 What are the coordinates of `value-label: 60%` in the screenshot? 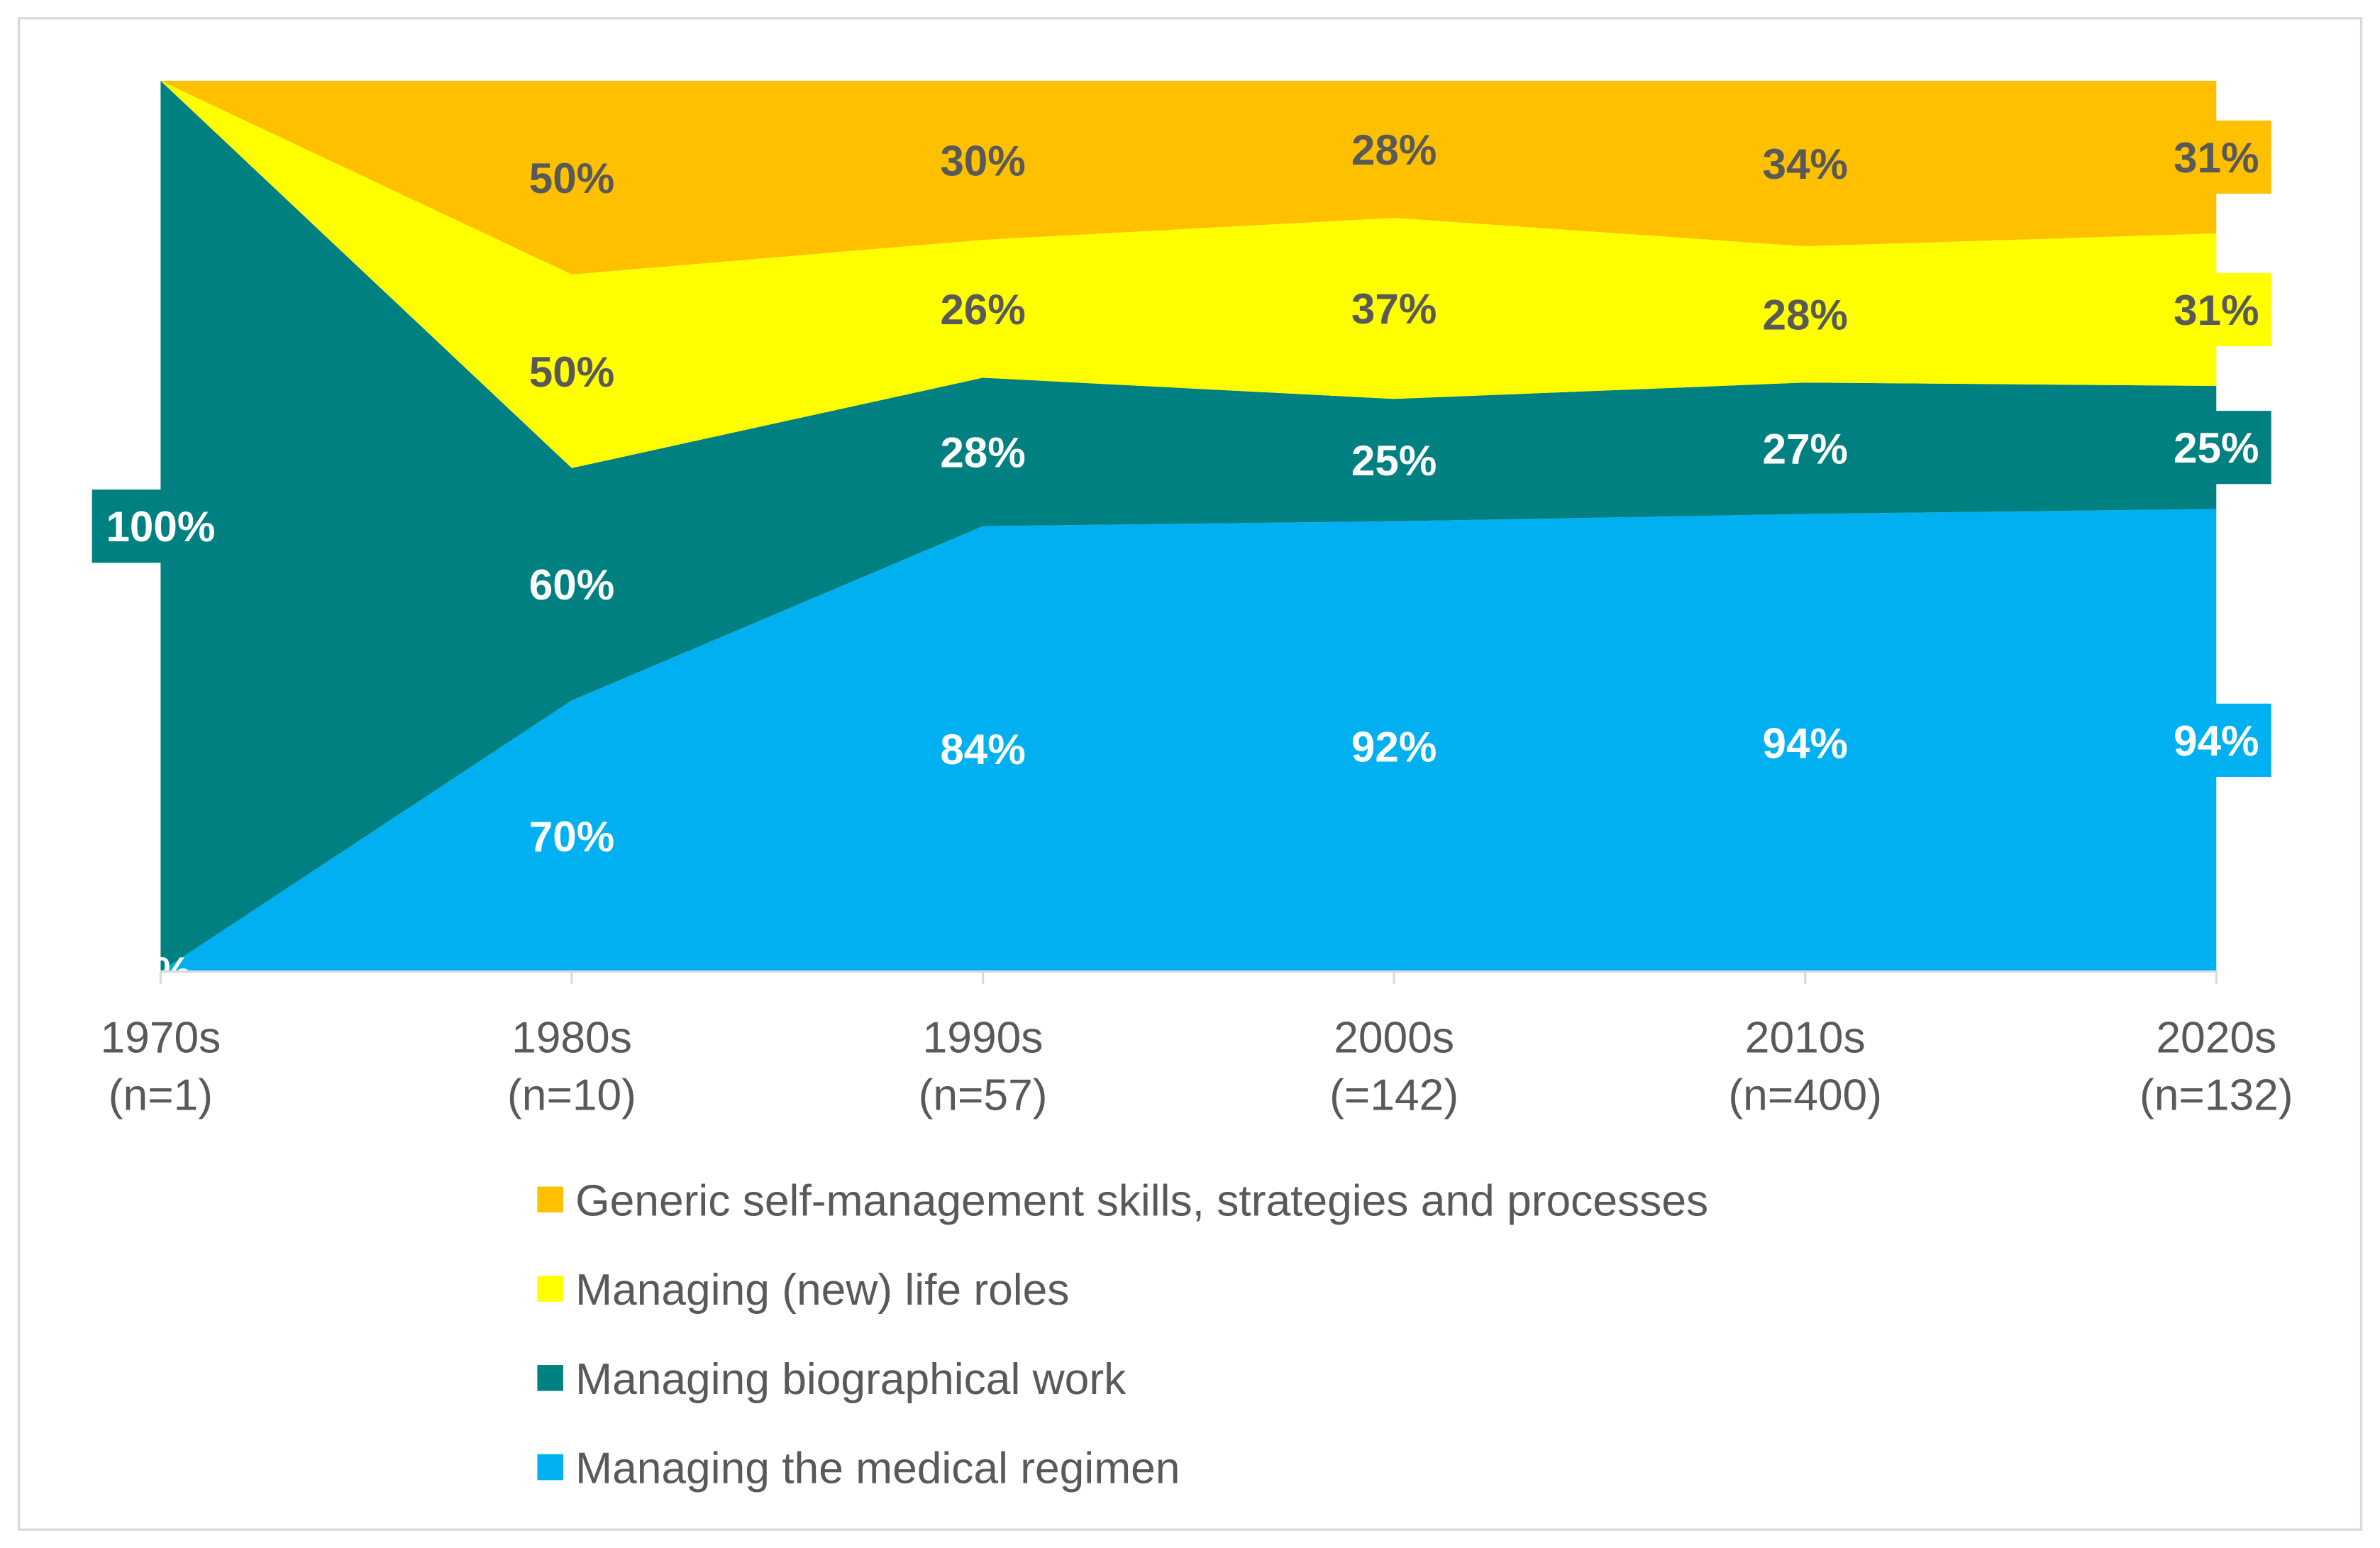 It's located at (572, 585).